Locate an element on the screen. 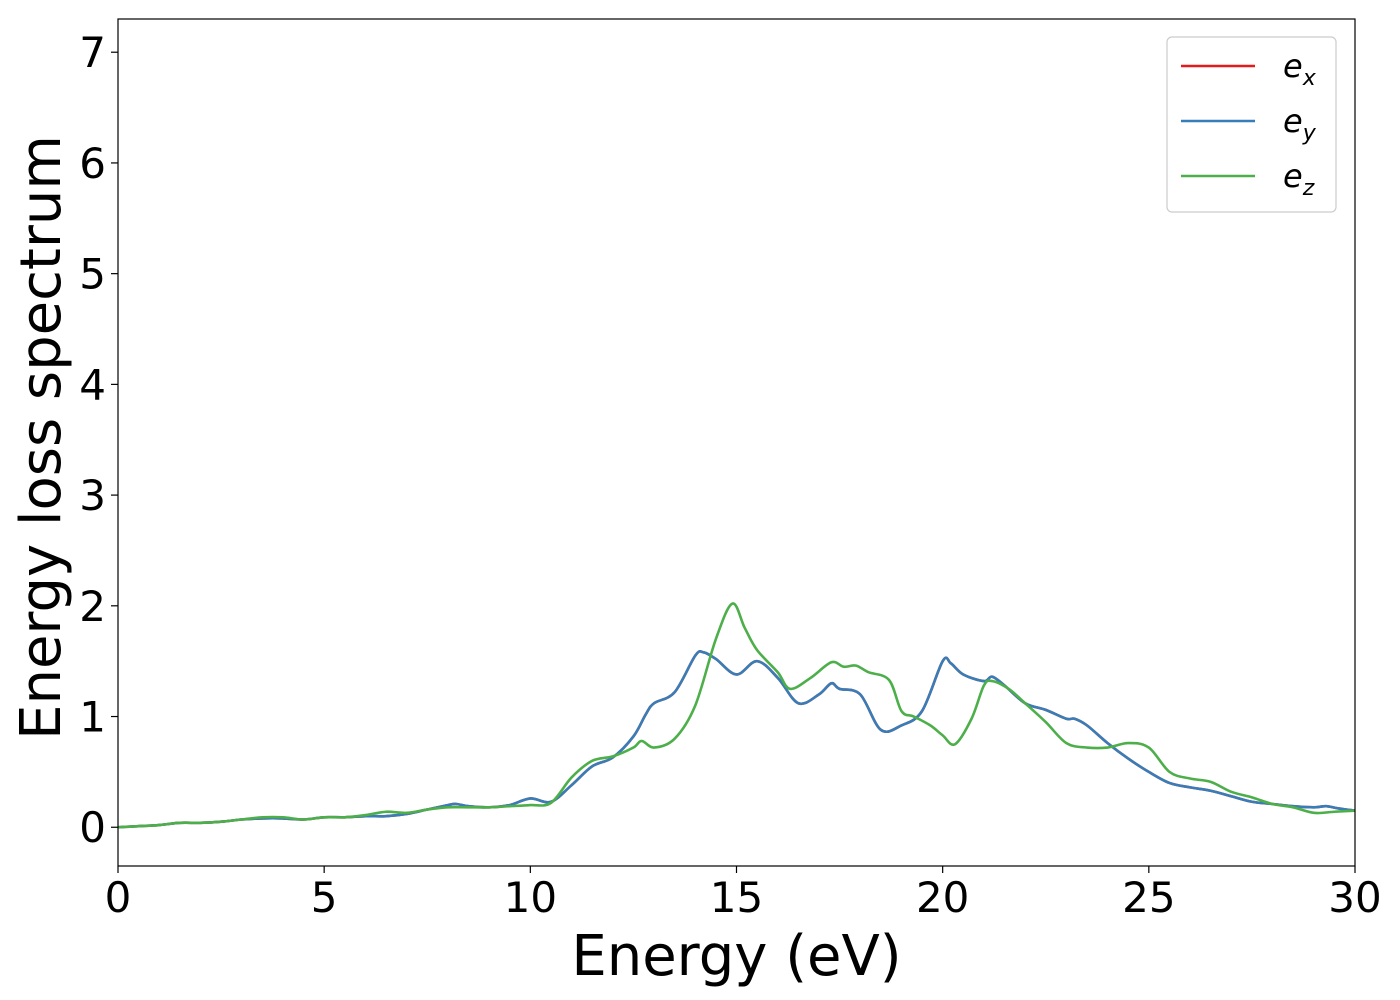 The height and width of the screenshot is (1000, 1400). x-tick-label: 25 is located at coordinates (1148, 897).